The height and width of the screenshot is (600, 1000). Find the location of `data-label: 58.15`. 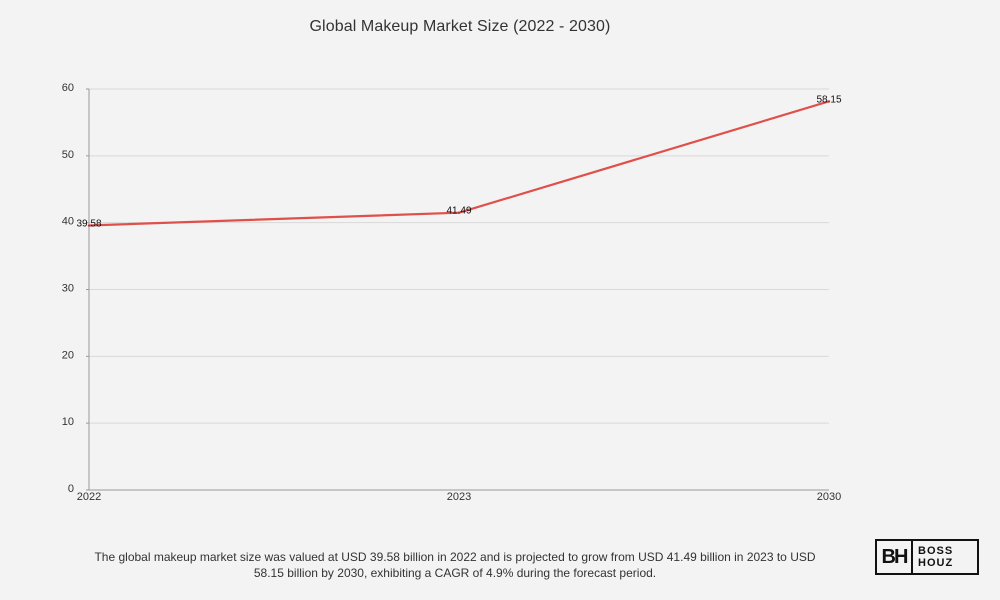

data-label: 58.15 is located at coordinates (828, 99).